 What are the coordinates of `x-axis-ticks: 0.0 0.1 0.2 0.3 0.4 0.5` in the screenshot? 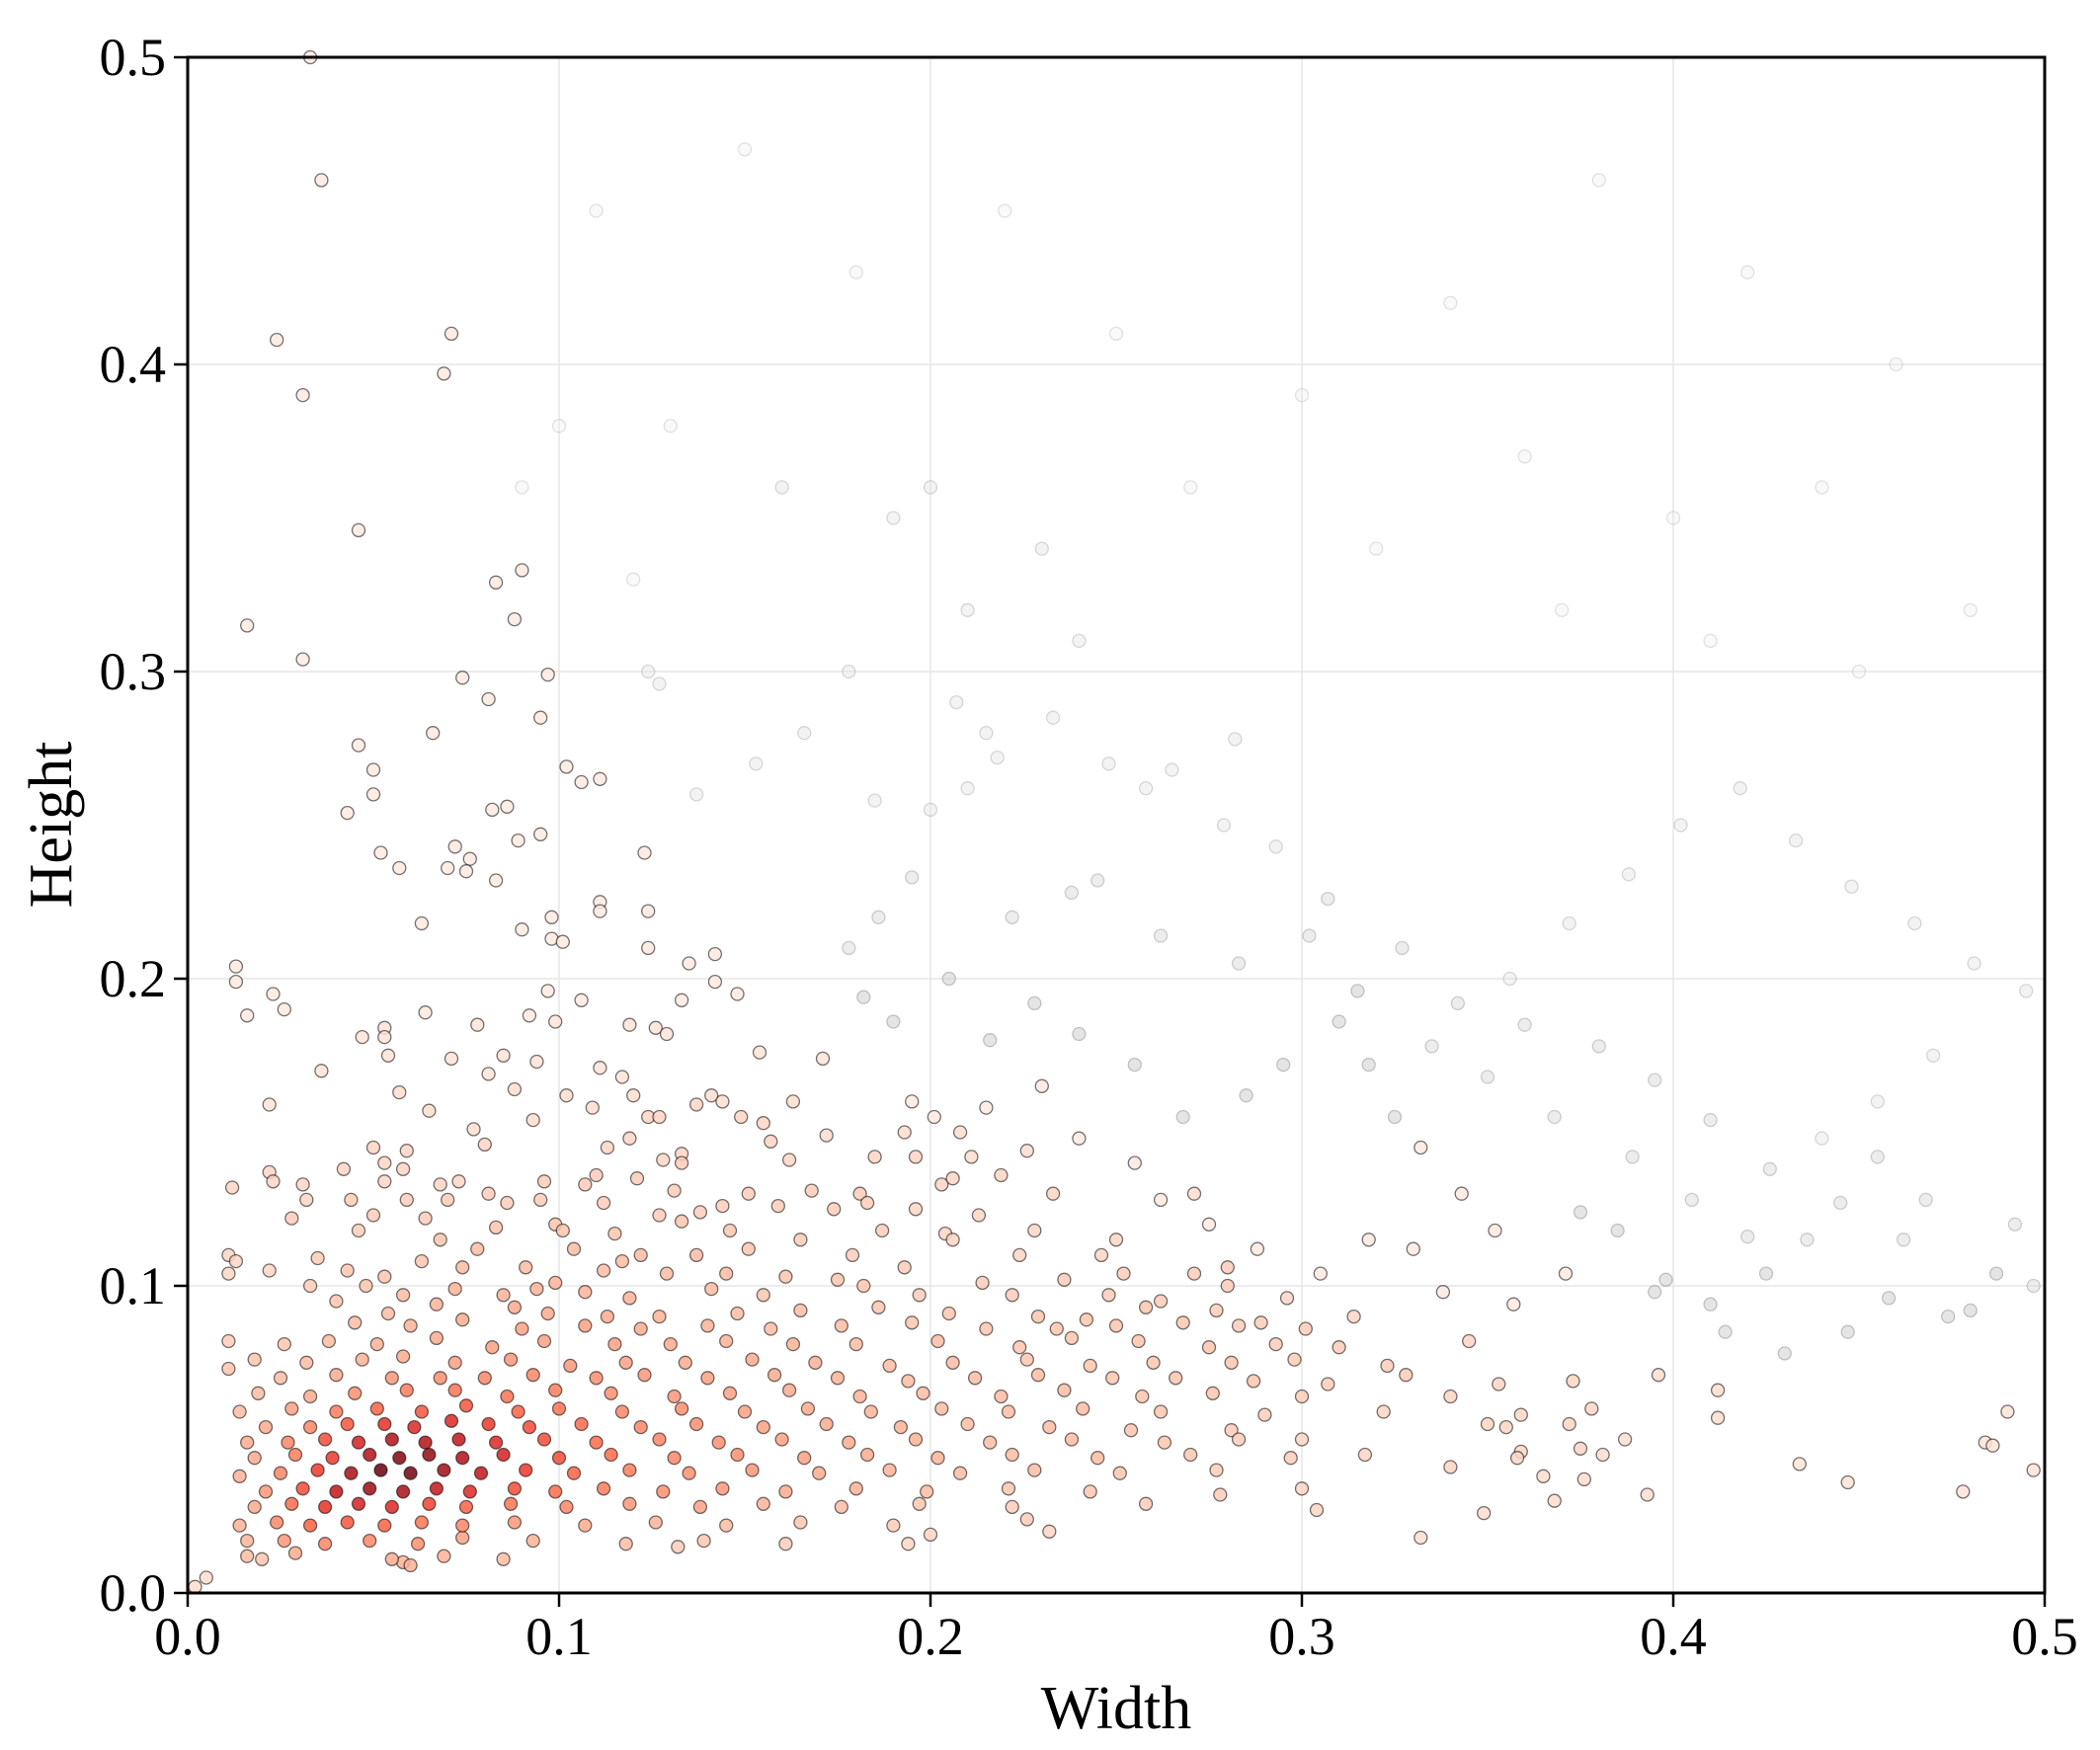 It's located at (1116, 1630).